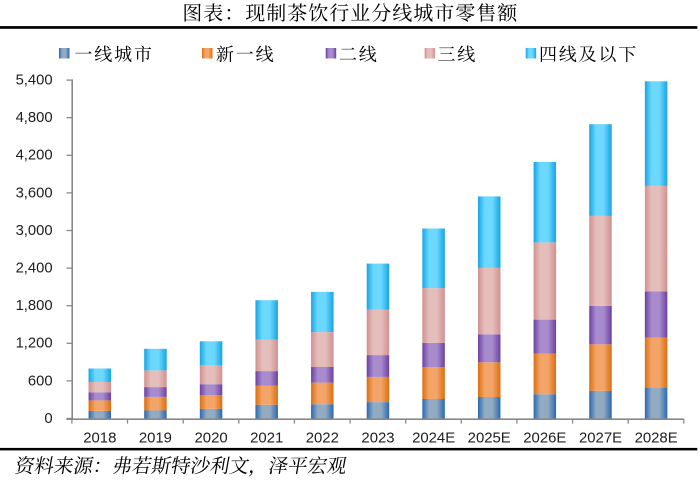  Describe the element at coordinates (34, 193) in the screenshot. I see `svg-text: 3,600` at that location.